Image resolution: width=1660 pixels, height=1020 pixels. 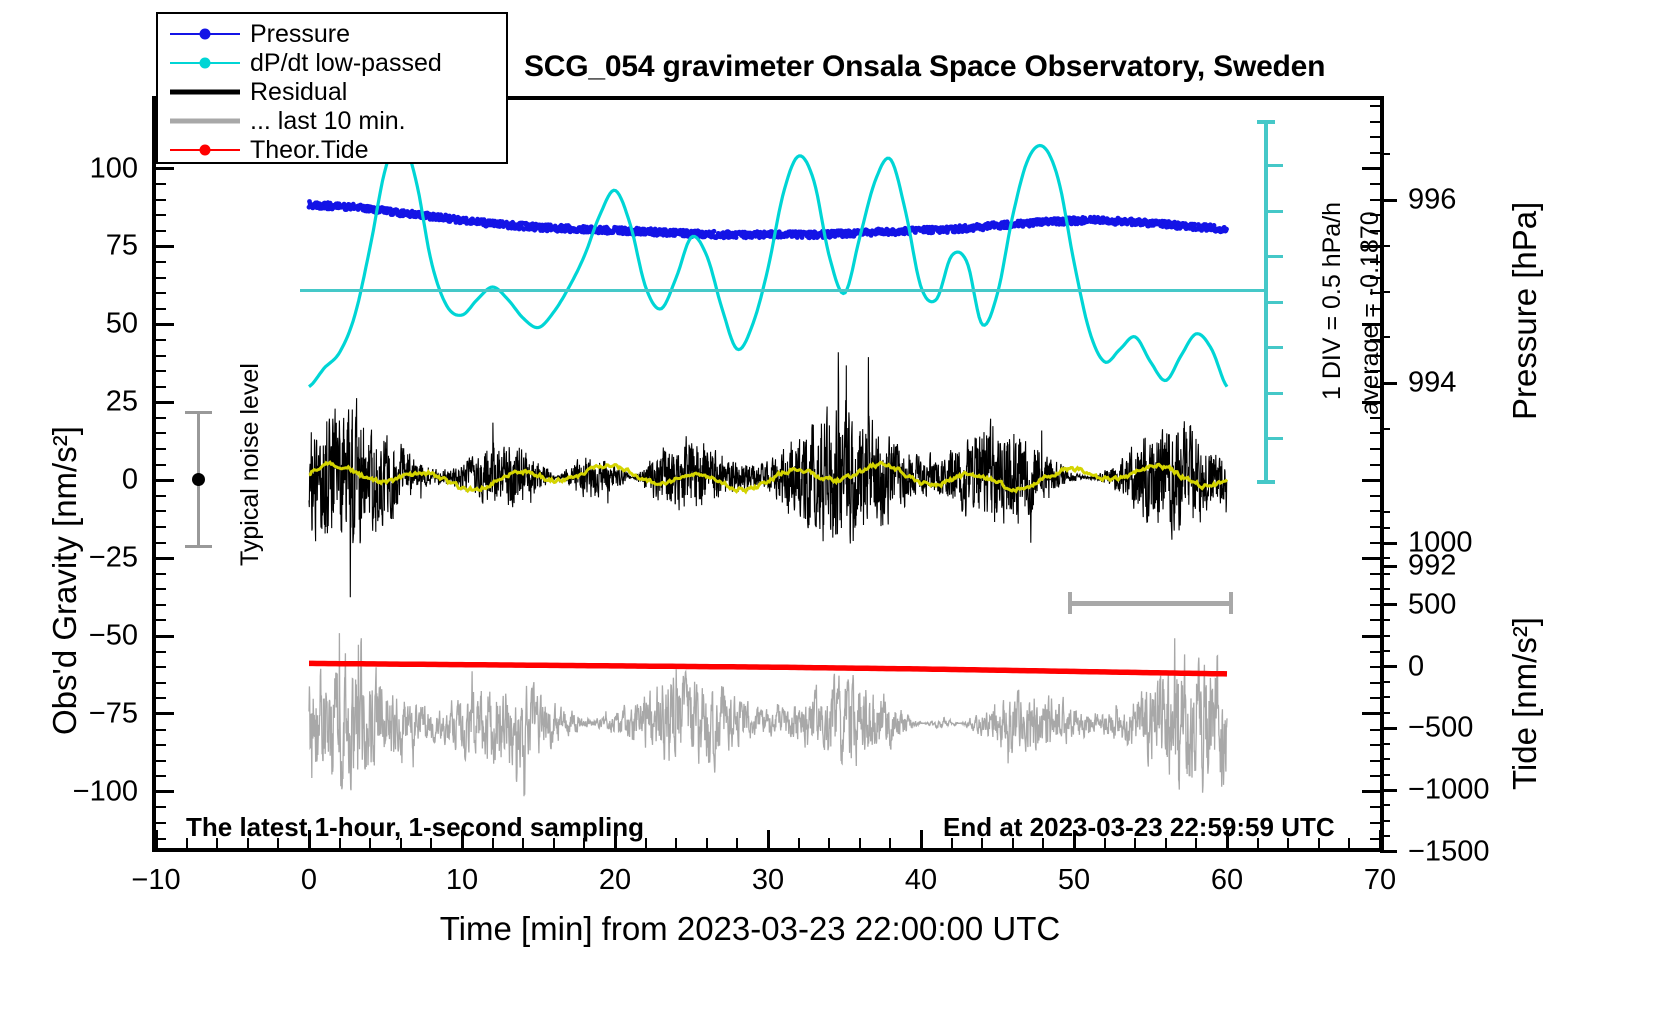 What do you see at coordinates (332, 92) in the screenshot?
I see `legend-item: Residual` at bounding box center [332, 92].